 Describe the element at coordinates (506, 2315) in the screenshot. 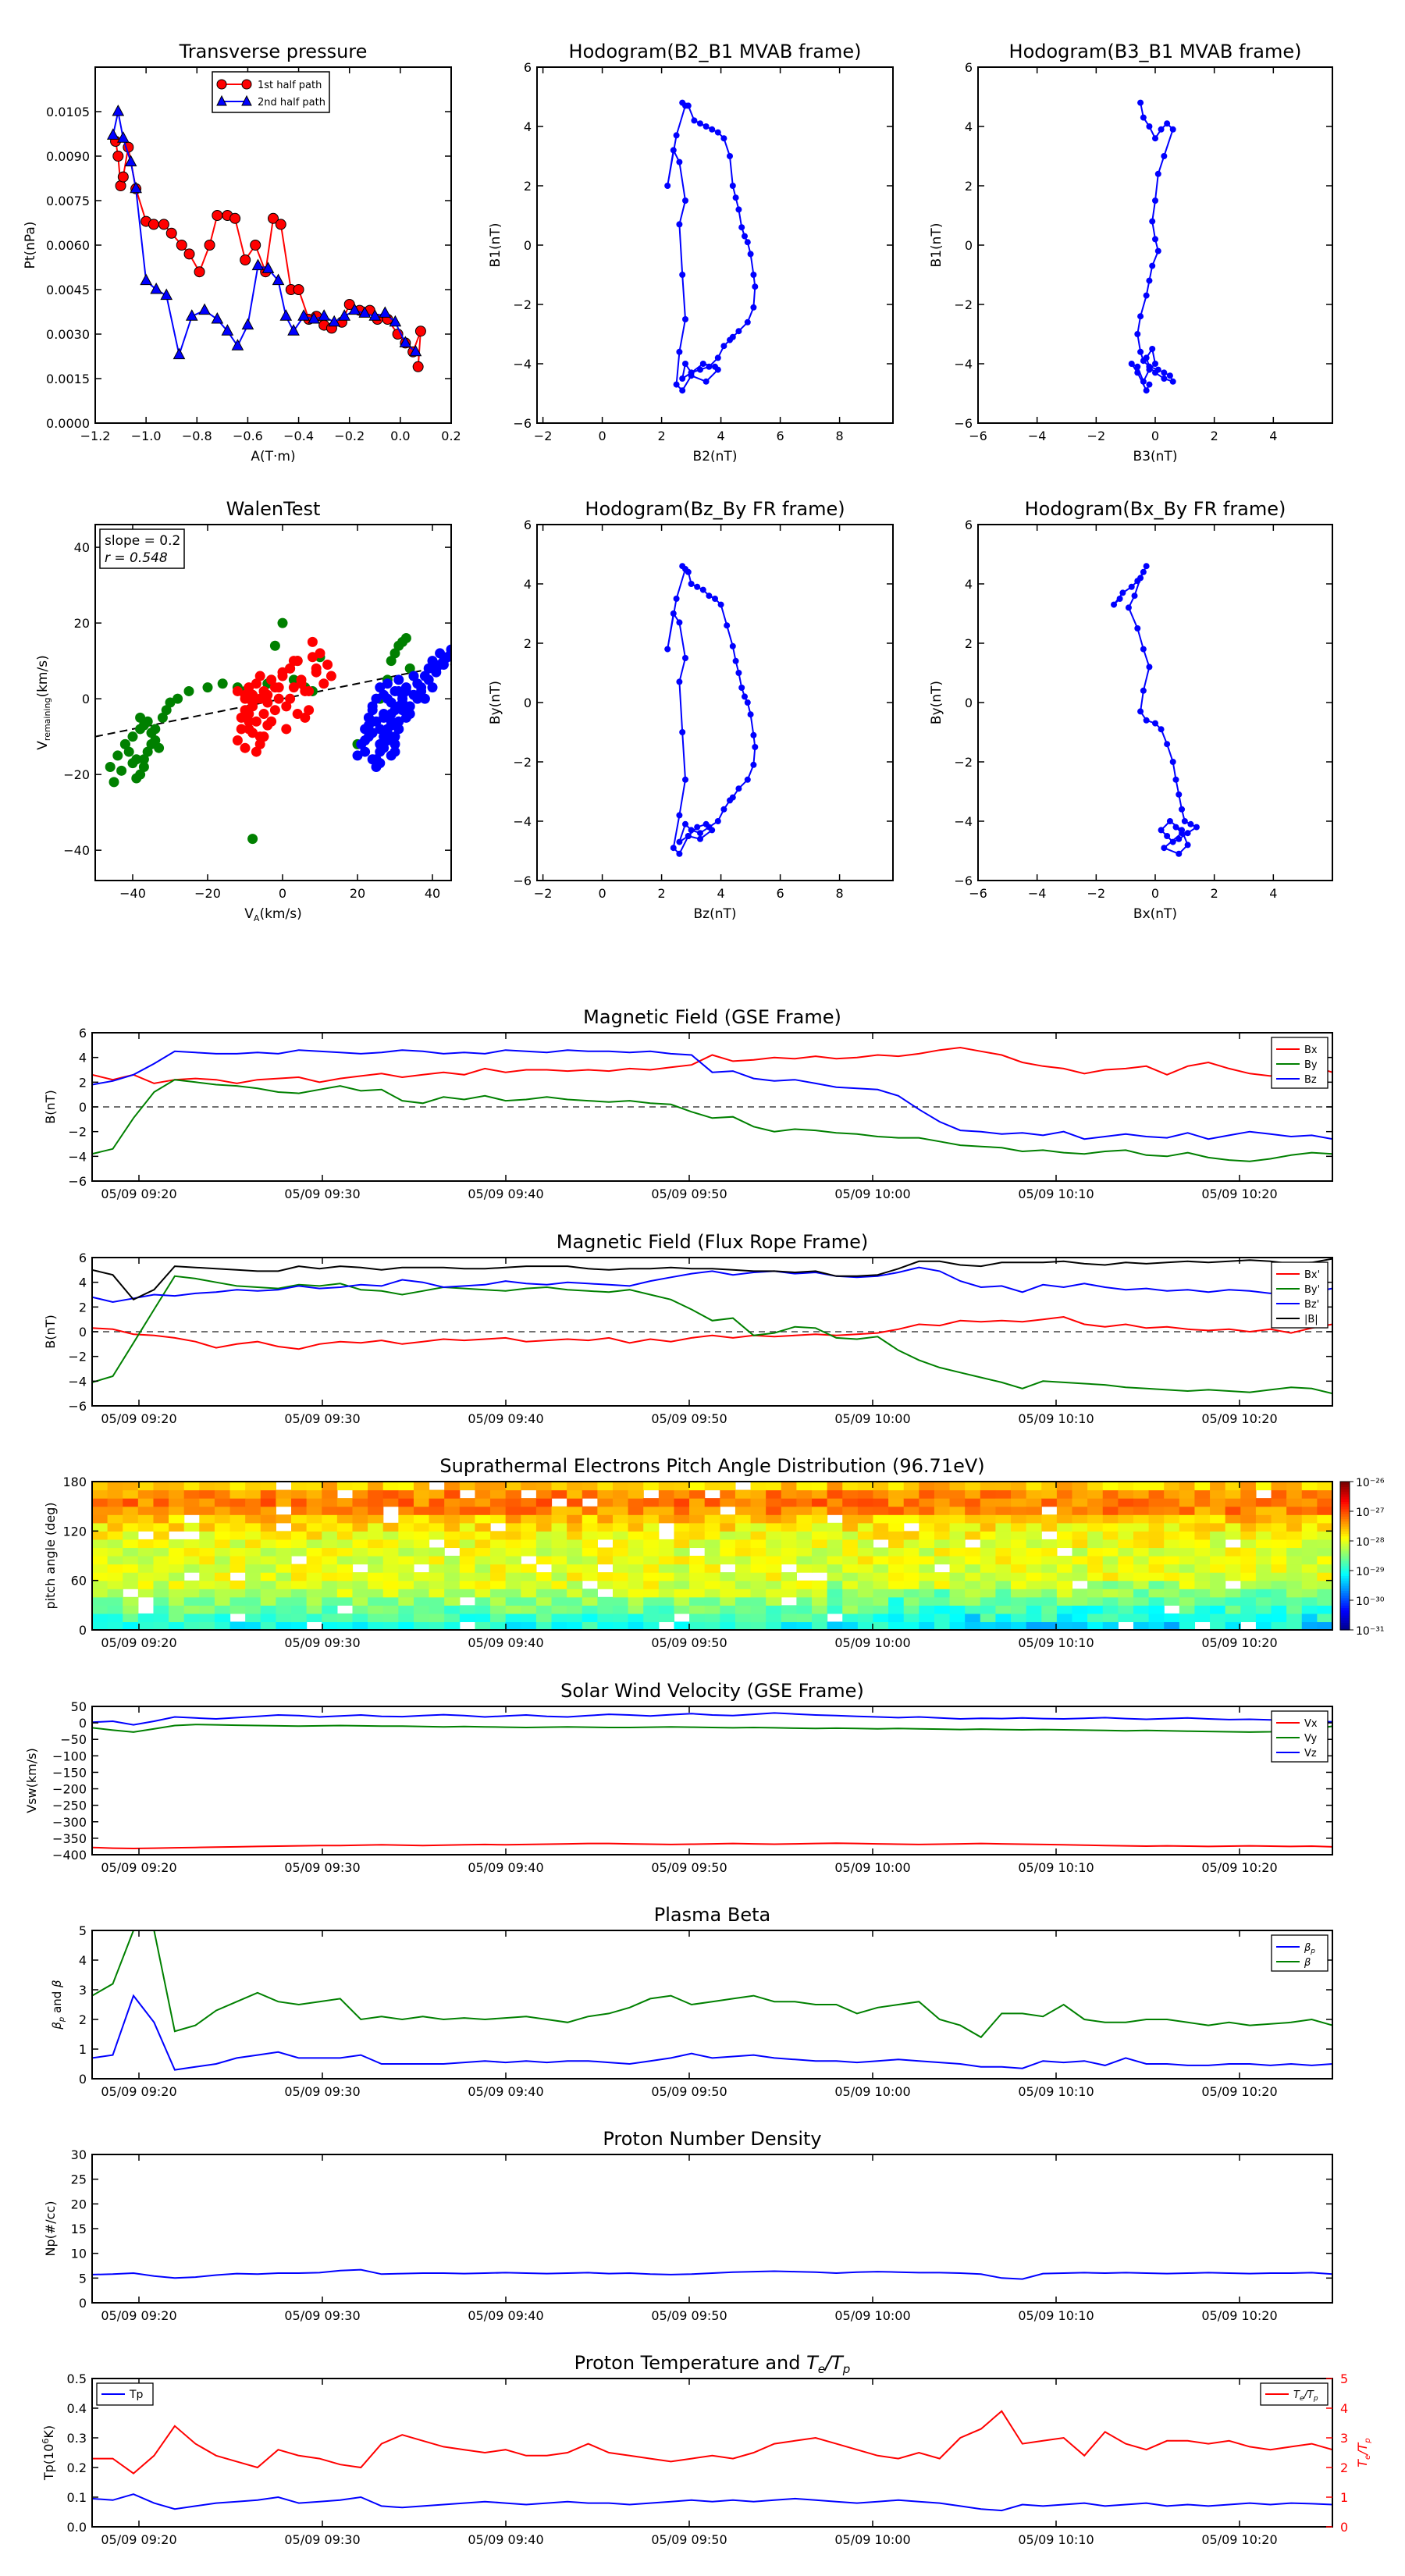

I see `proton-density-xtick-label: 05/09 09:40` at that location.